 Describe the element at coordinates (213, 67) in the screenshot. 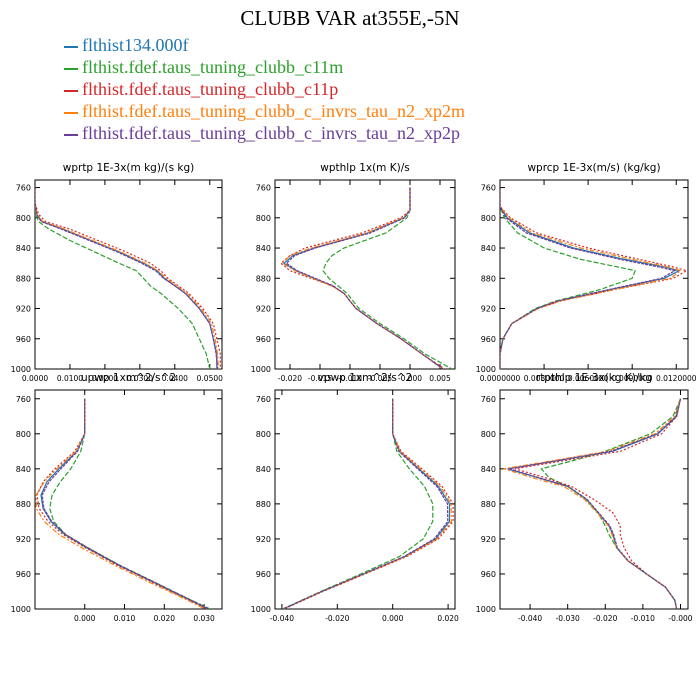

I see `legend-label: flthist.fdef.taus_tuning_clubb_c11m` at that location.